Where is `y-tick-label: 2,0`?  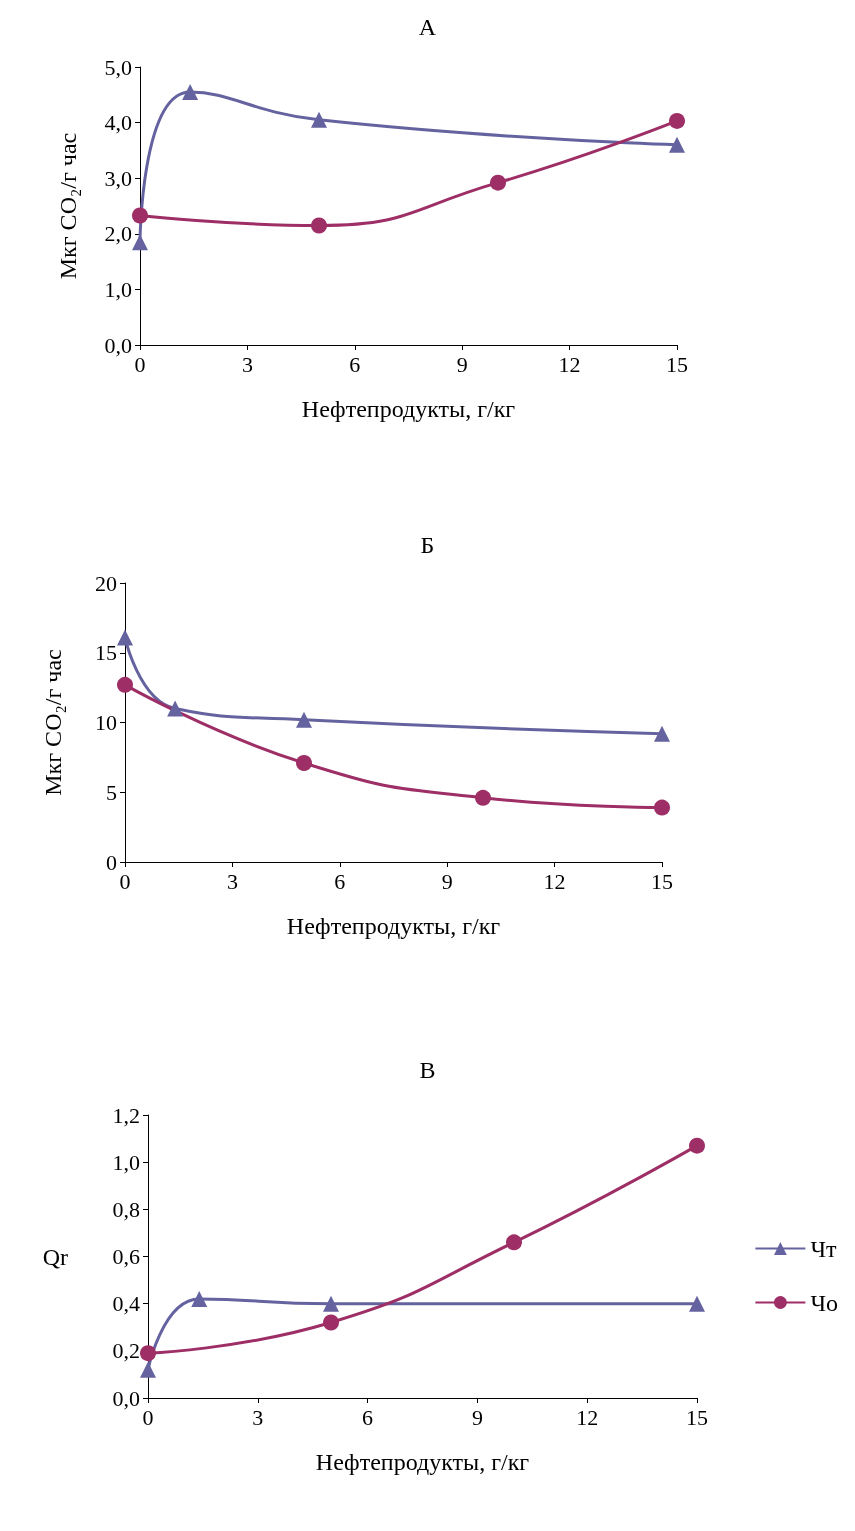 y-tick-label: 2,0 is located at coordinates (118, 234).